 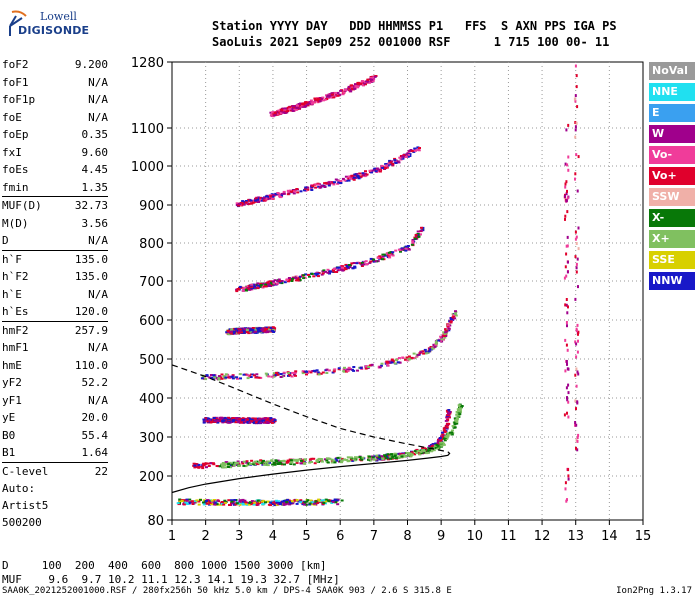 What do you see at coordinates (55, 135) in the screenshot?
I see `parameter-row: foEp 0.35` at bounding box center [55, 135].